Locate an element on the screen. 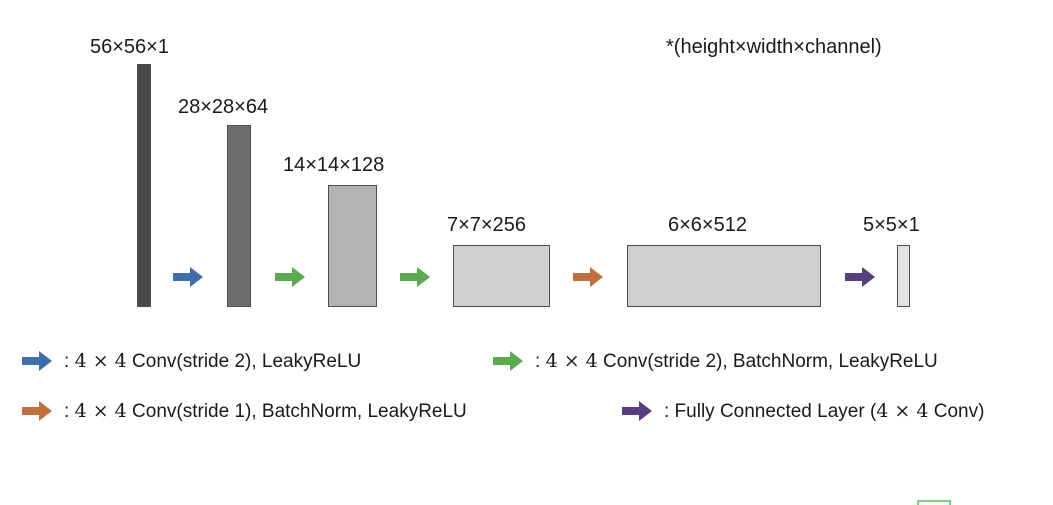 The image size is (1053, 505). legend-text: : 4 × 4 Conv(stride 2), LeakyReLU is located at coordinates (213, 360).